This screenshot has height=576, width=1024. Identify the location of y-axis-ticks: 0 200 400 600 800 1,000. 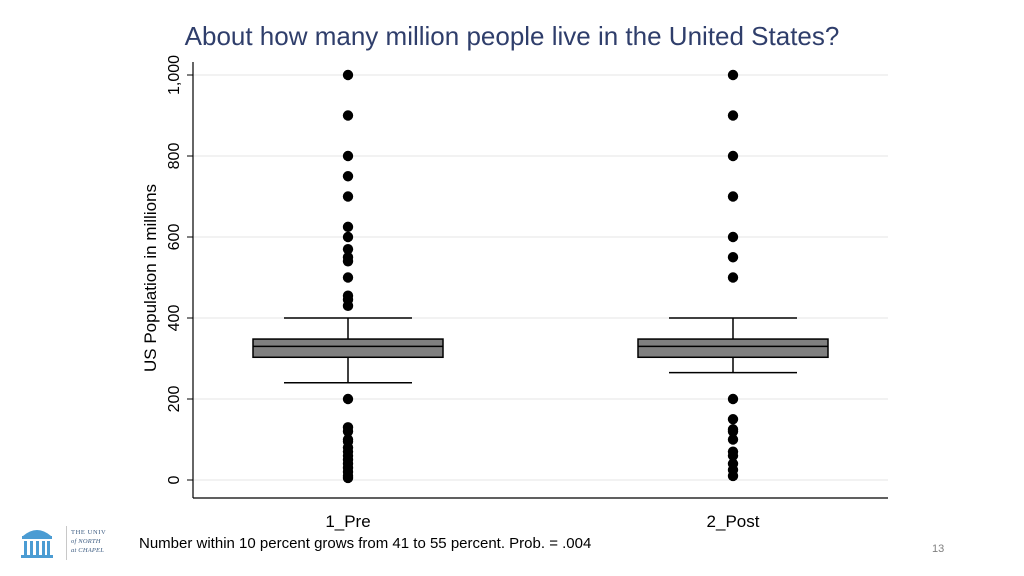
(179, 269).